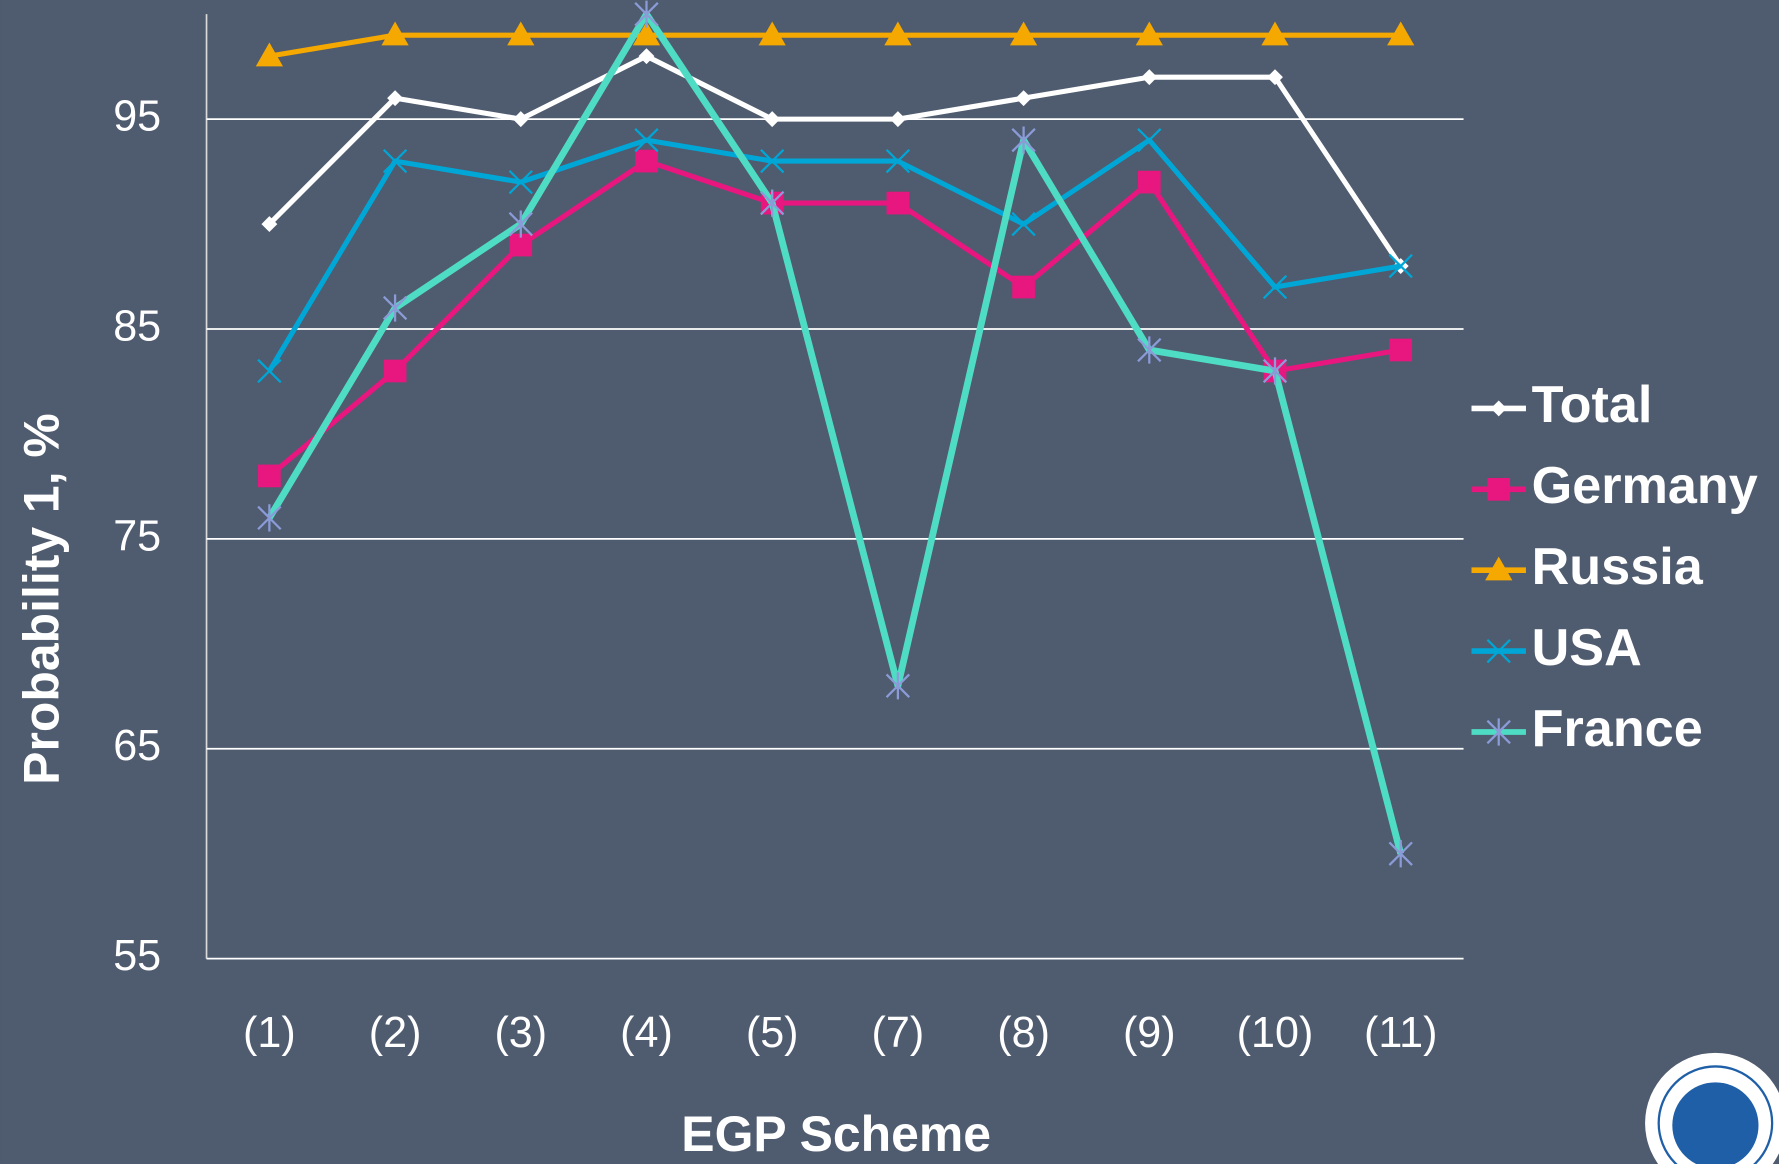 The image size is (1779, 1164). What do you see at coordinates (646, 1033) in the screenshot?
I see `x-tick-label: (4)` at bounding box center [646, 1033].